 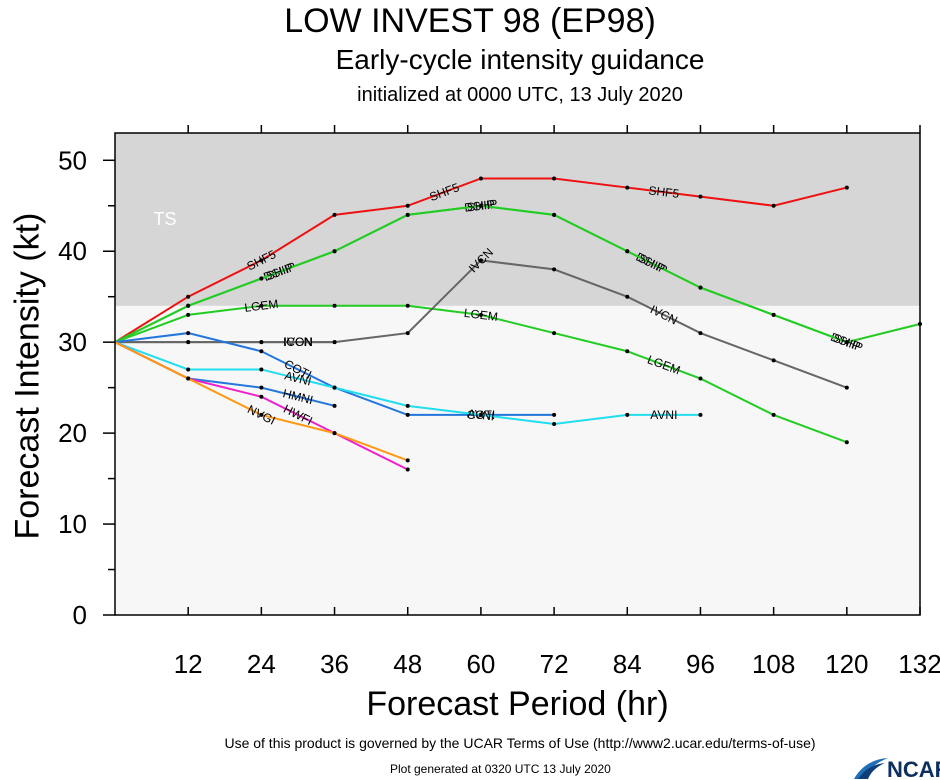 What do you see at coordinates (72, 524) in the screenshot?
I see `y-tick-label: 10` at bounding box center [72, 524].